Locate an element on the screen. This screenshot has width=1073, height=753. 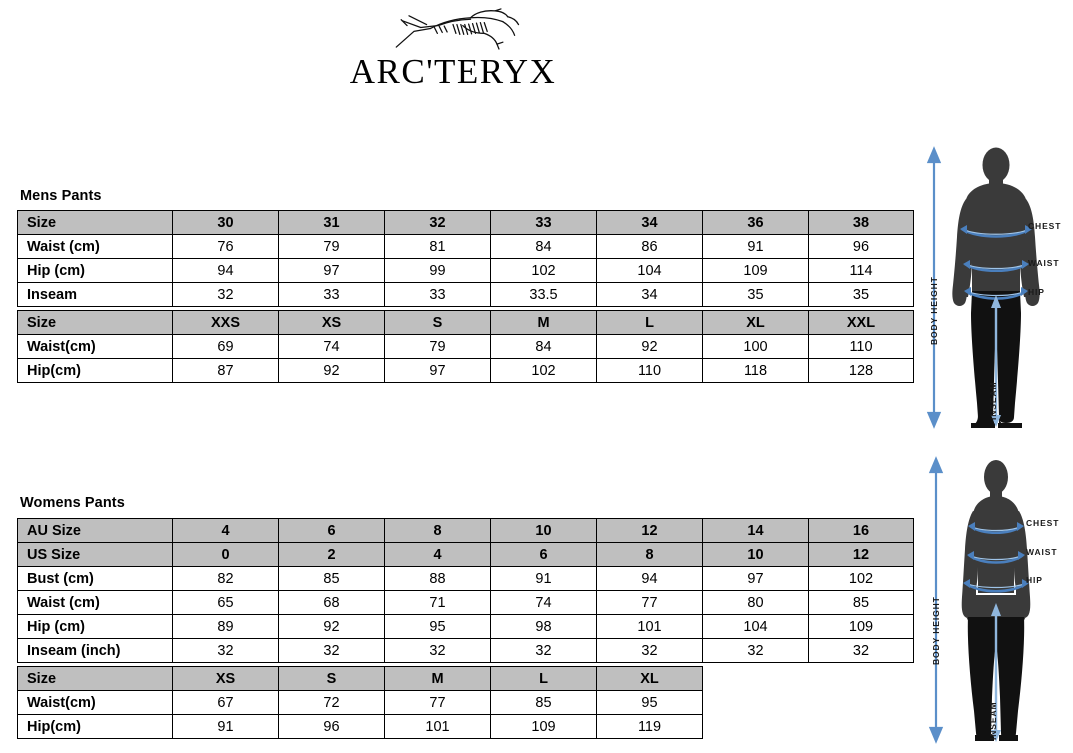
us-size-4: 4 is located at coordinates (437, 554).